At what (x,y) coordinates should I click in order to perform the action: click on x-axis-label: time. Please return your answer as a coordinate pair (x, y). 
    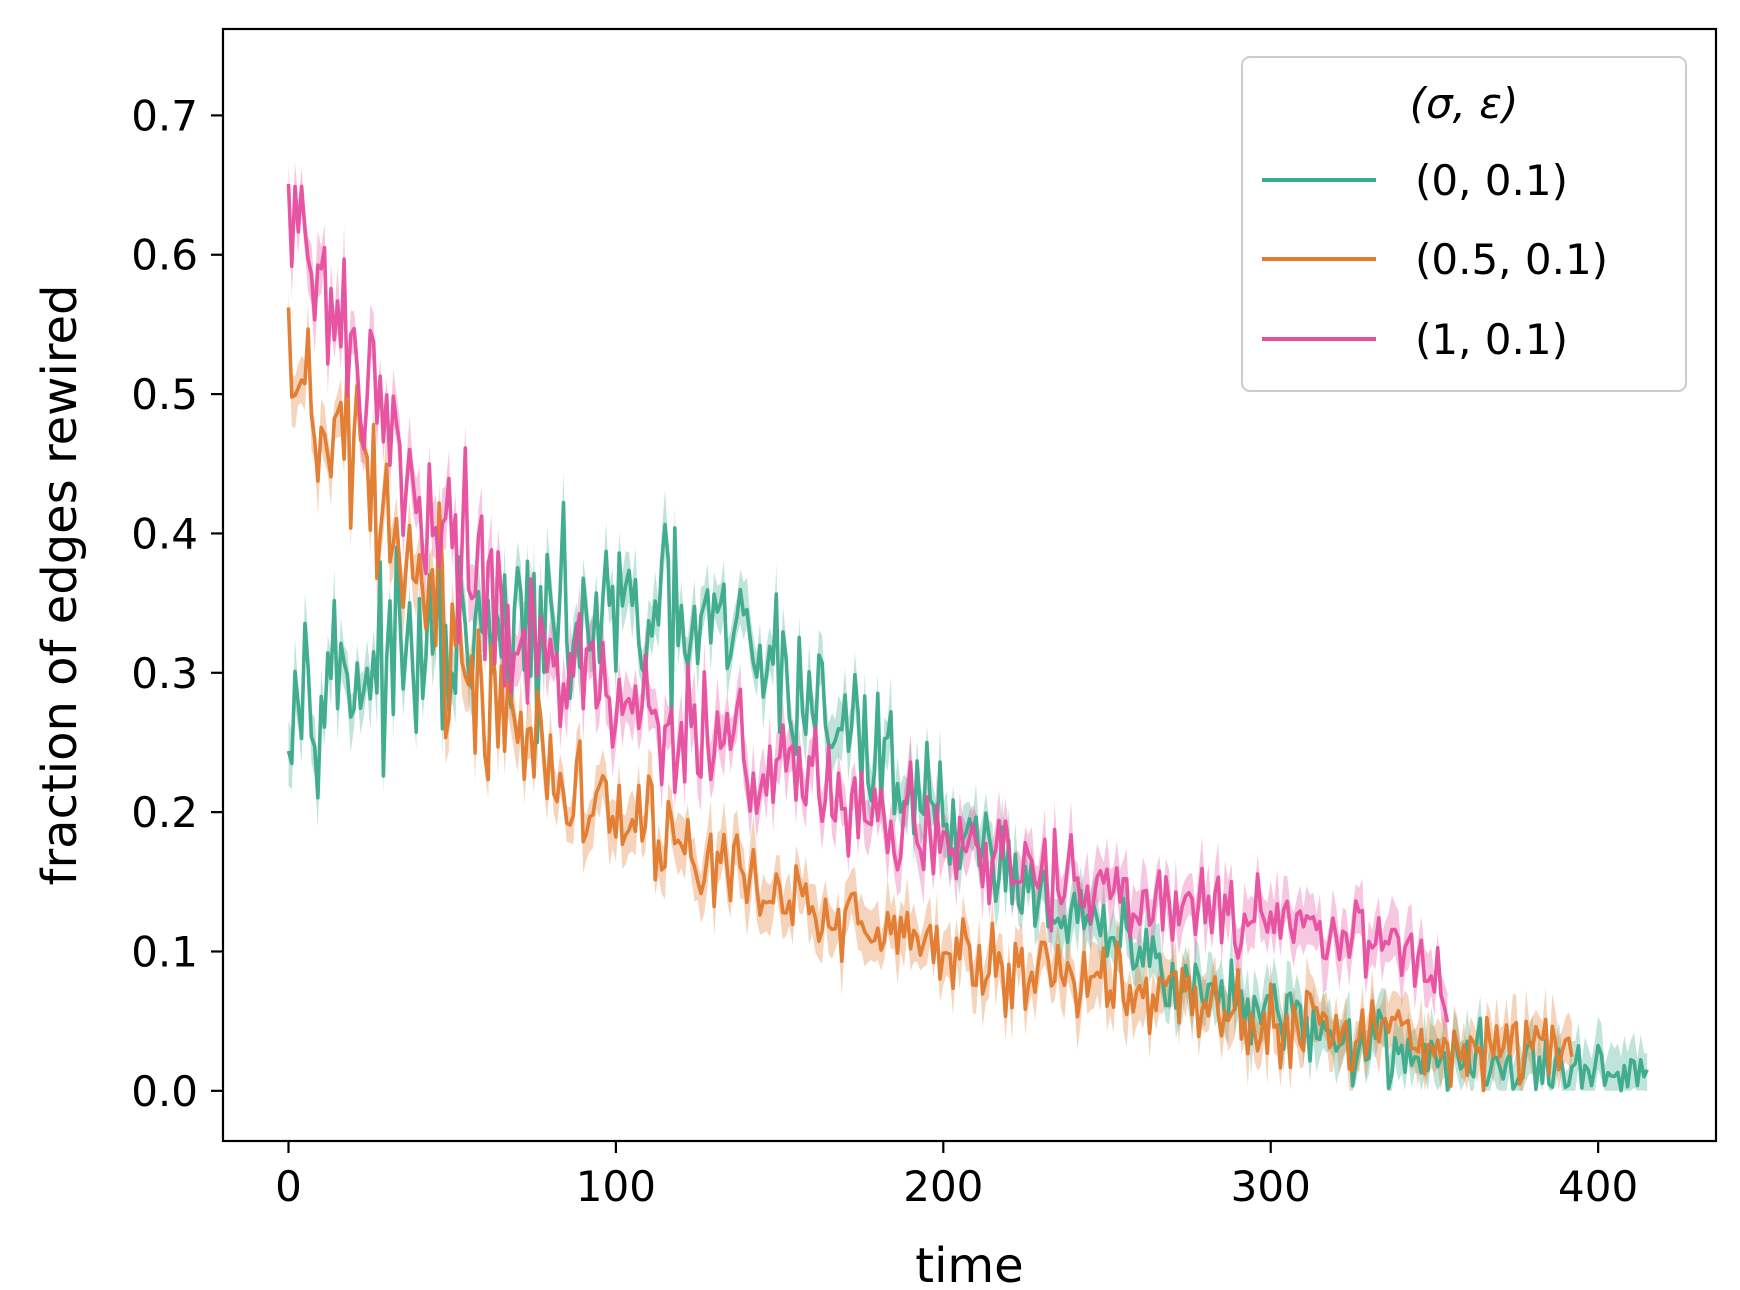
    Looking at the image, I should click on (969, 1261).